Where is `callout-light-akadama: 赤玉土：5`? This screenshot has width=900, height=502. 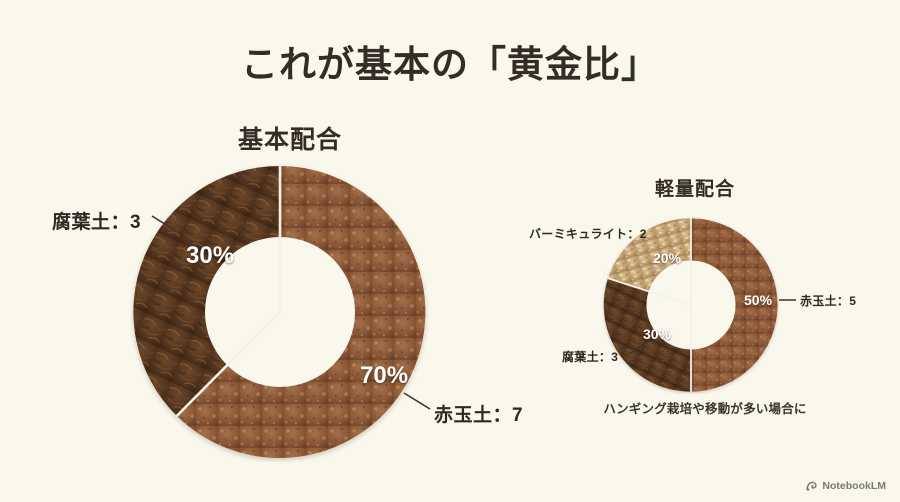
callout-light-akadama: 赤玉土：5 is located at coordinates (828, 301).